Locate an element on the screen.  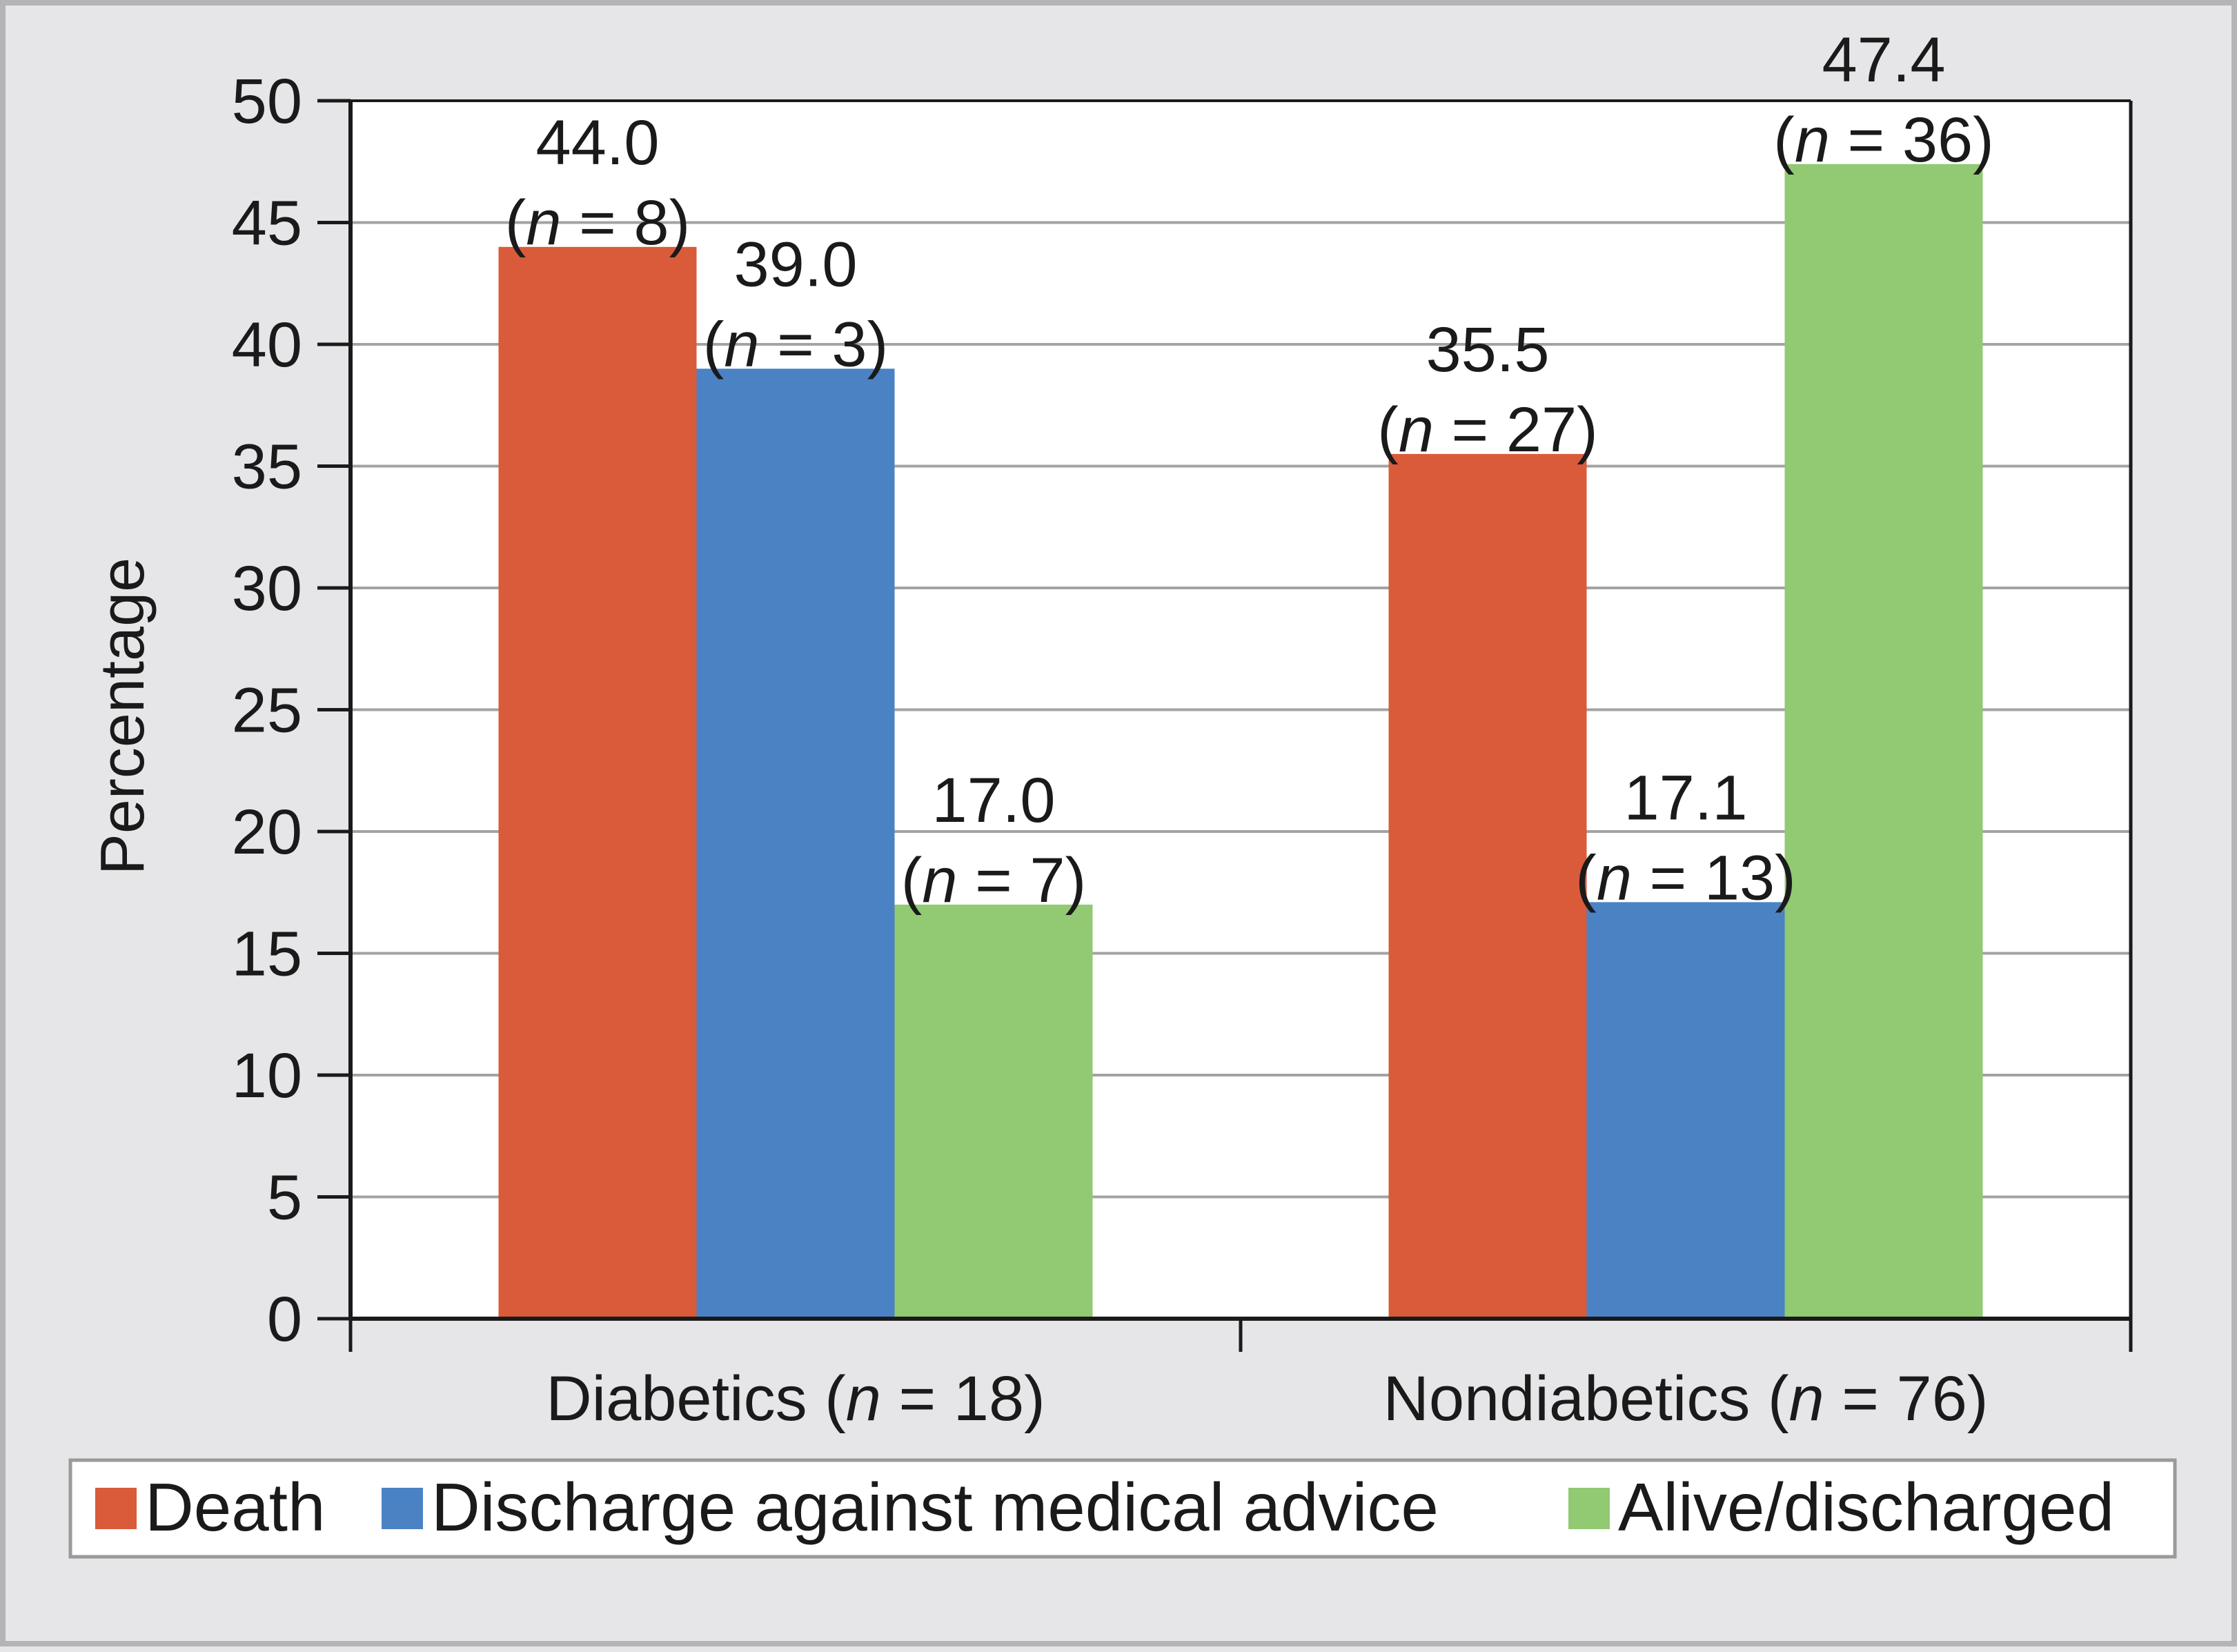
y-tick-label: 25 is located at coordinates (267, 711).